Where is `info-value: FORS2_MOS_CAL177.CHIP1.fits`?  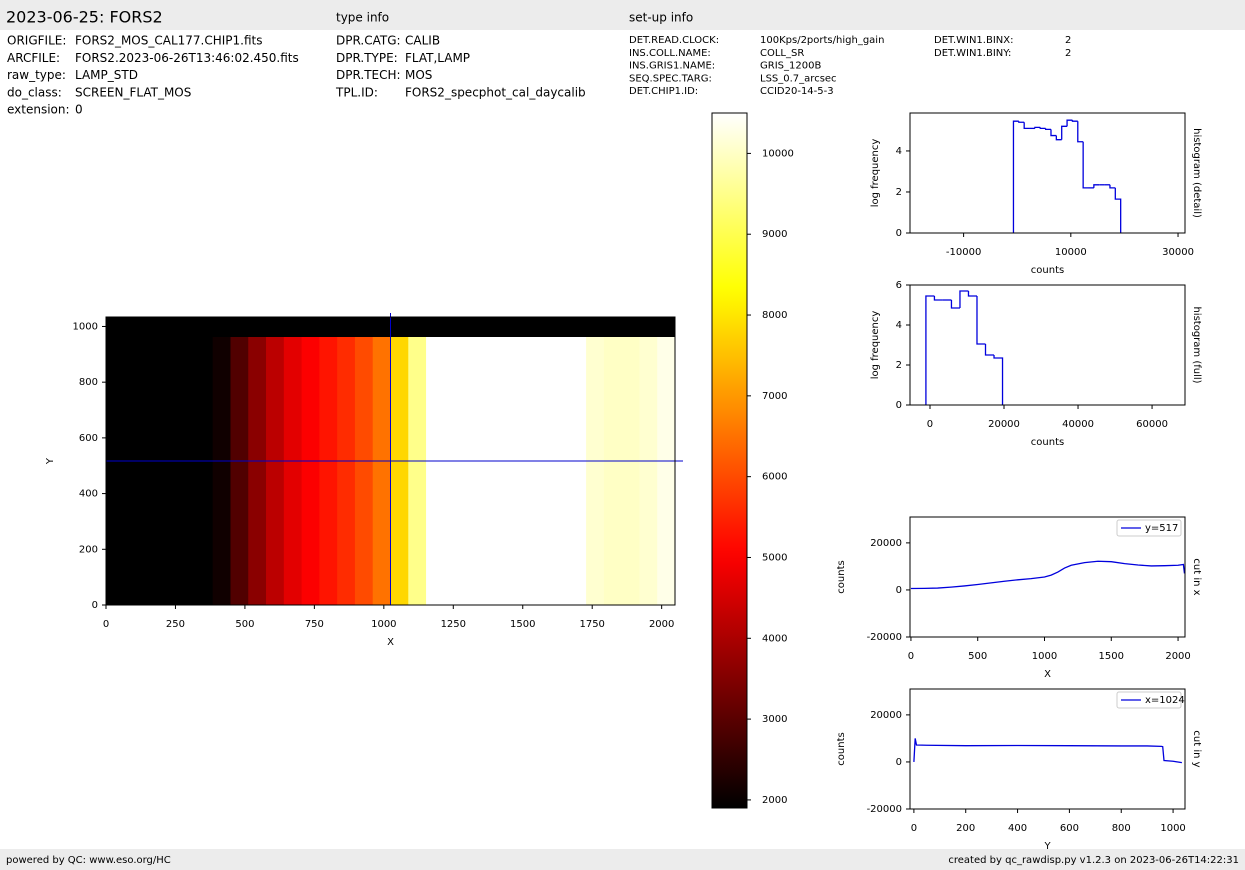
info-value: FORS2_MOS_CAL177.CHIP1.fits is located at coordinates (169, 41).